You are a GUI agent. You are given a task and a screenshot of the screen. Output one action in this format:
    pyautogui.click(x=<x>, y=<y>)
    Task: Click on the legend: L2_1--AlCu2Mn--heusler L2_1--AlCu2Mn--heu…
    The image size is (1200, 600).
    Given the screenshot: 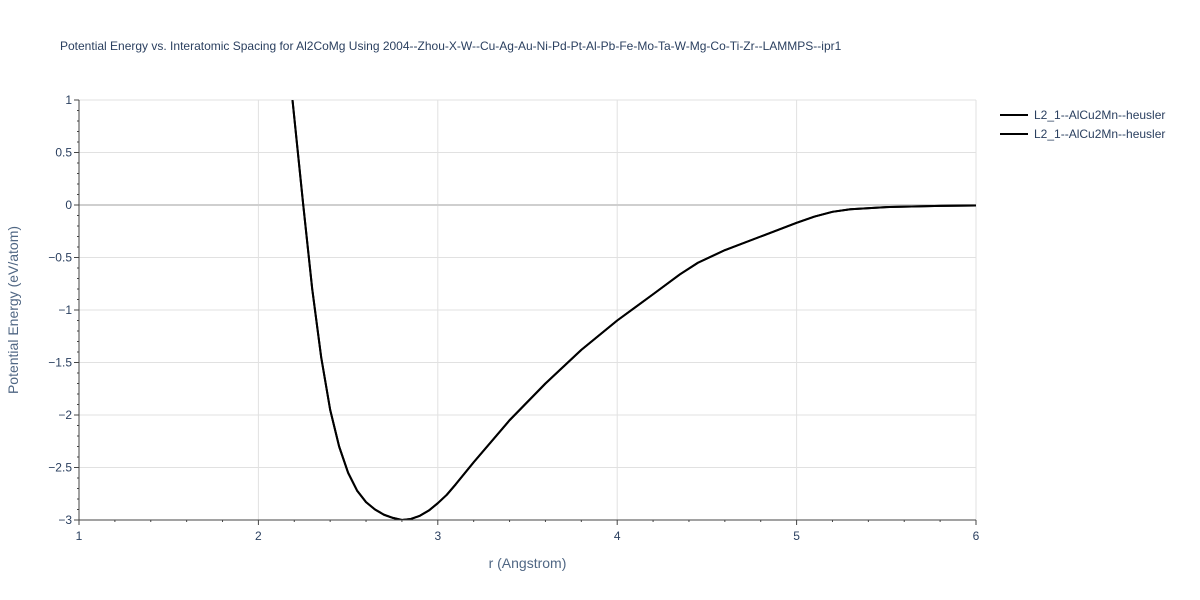 What is the action you would take?
    pyautogui.click(x=1082, y=124)
    